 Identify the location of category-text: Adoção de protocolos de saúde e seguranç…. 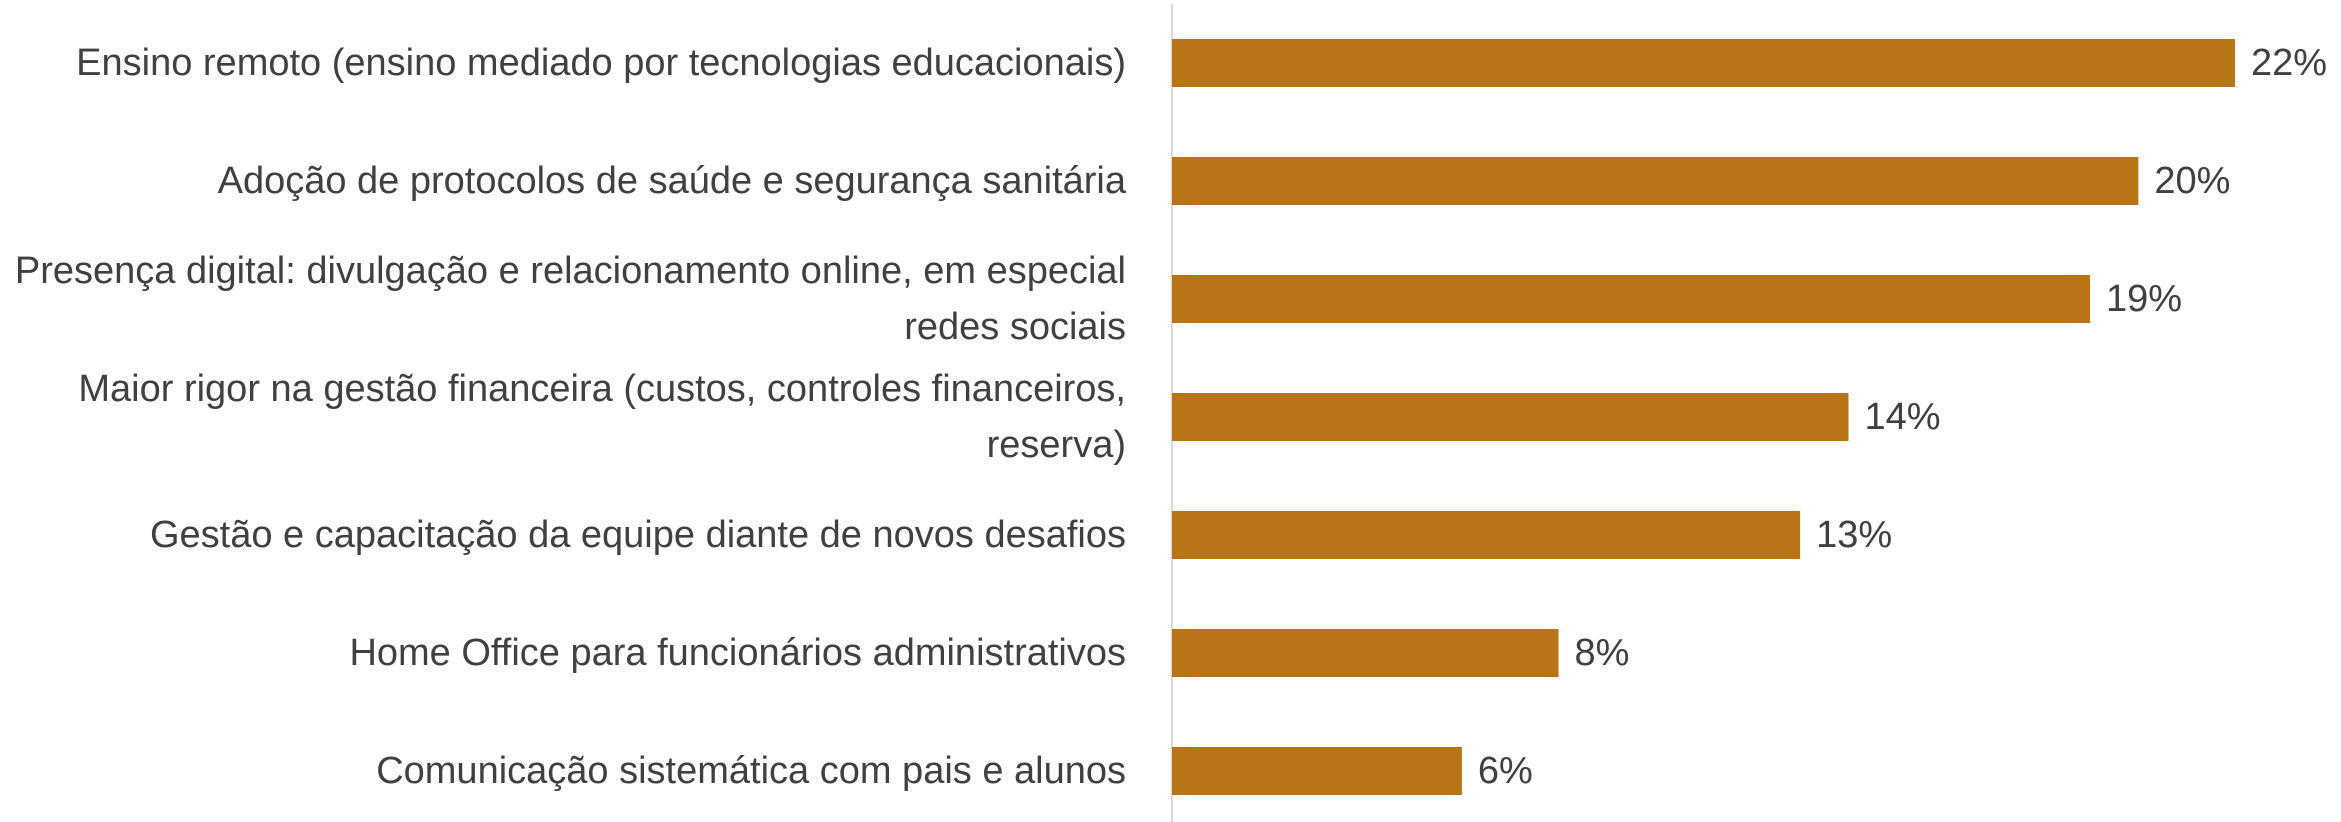
(671, 181).